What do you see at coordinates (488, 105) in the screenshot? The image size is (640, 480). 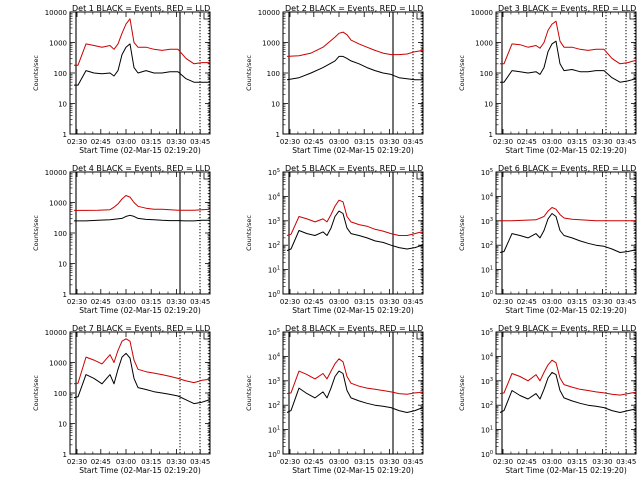 I see `y-tick-label: 10` at bounding box center [488, 105].